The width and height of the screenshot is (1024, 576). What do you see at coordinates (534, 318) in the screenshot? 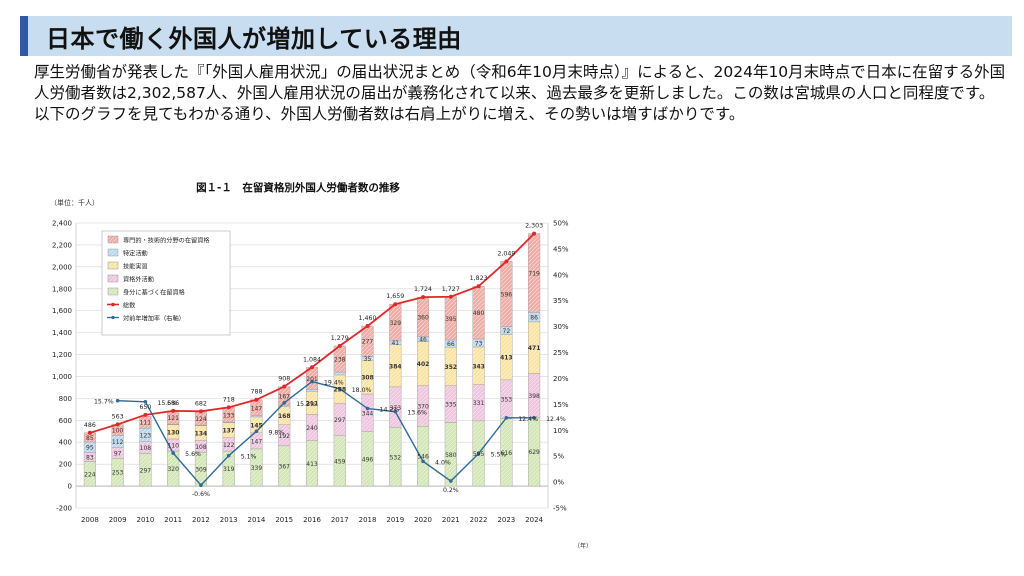
I see `bar-value-label: 86` at bounding box center [534, 318].